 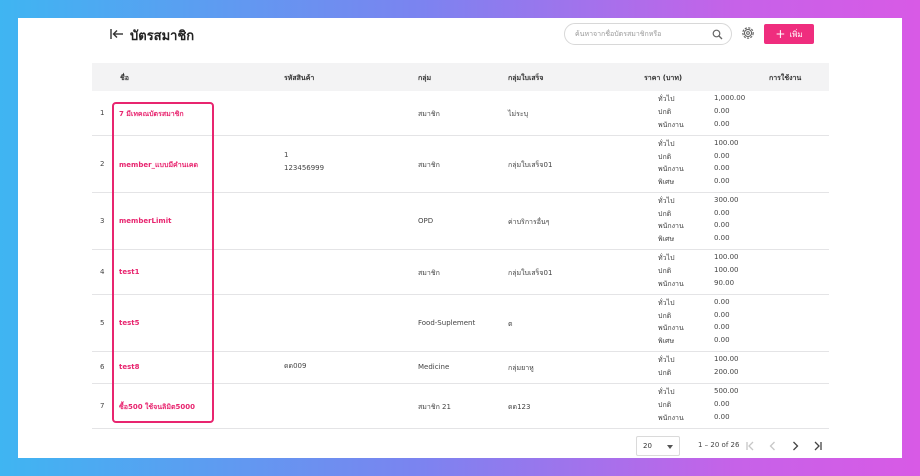 I want to click on row-index: 7, so click(x=102, y=405).